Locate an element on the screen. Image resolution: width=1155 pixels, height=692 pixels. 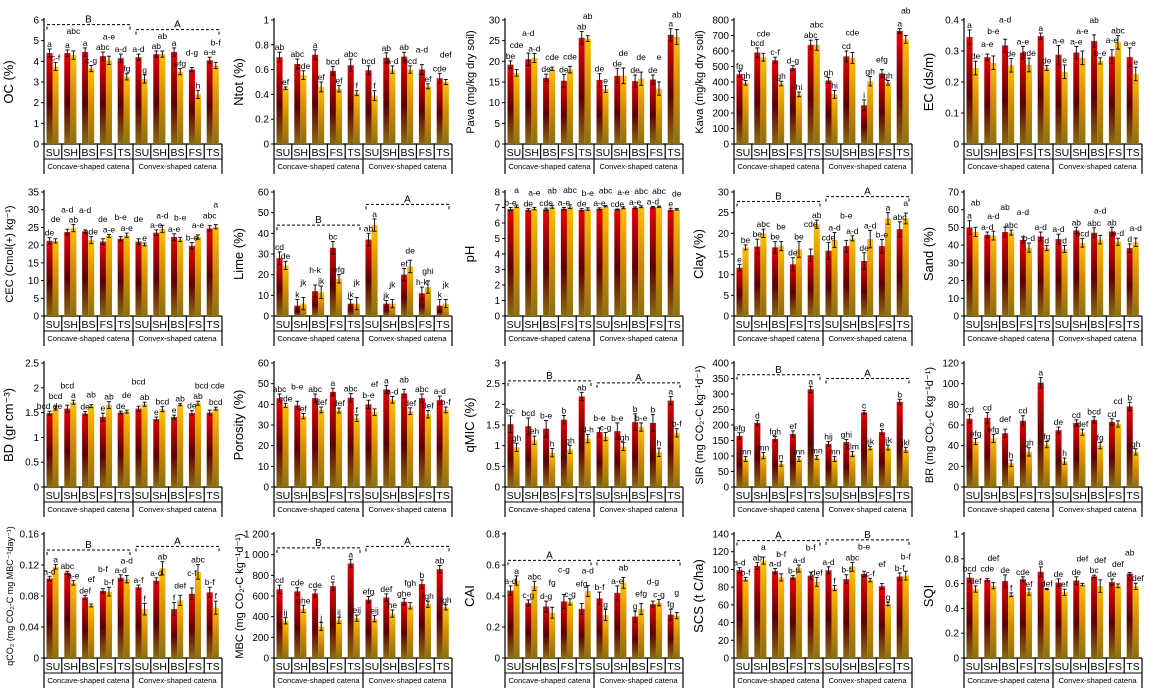
y-tick-label: 200 is located at coordinates (720, 426).